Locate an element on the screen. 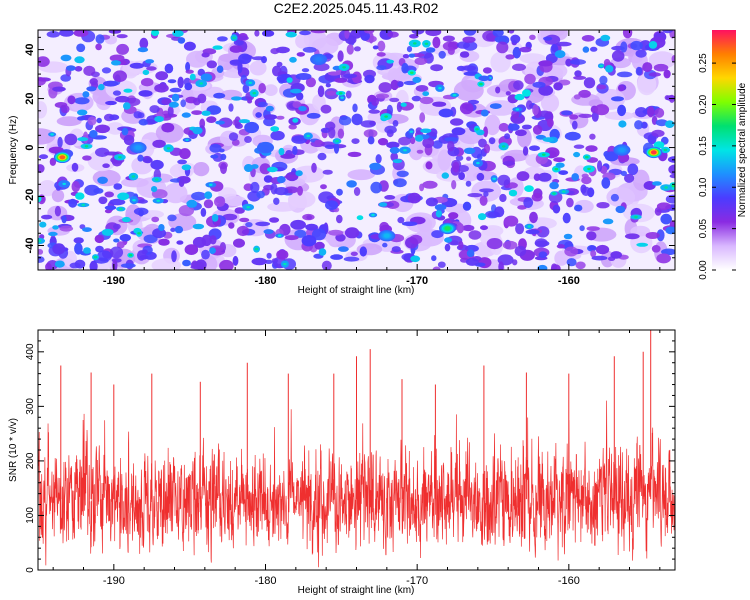  y-tick-label: 0 is located at coordinates (30, 147).